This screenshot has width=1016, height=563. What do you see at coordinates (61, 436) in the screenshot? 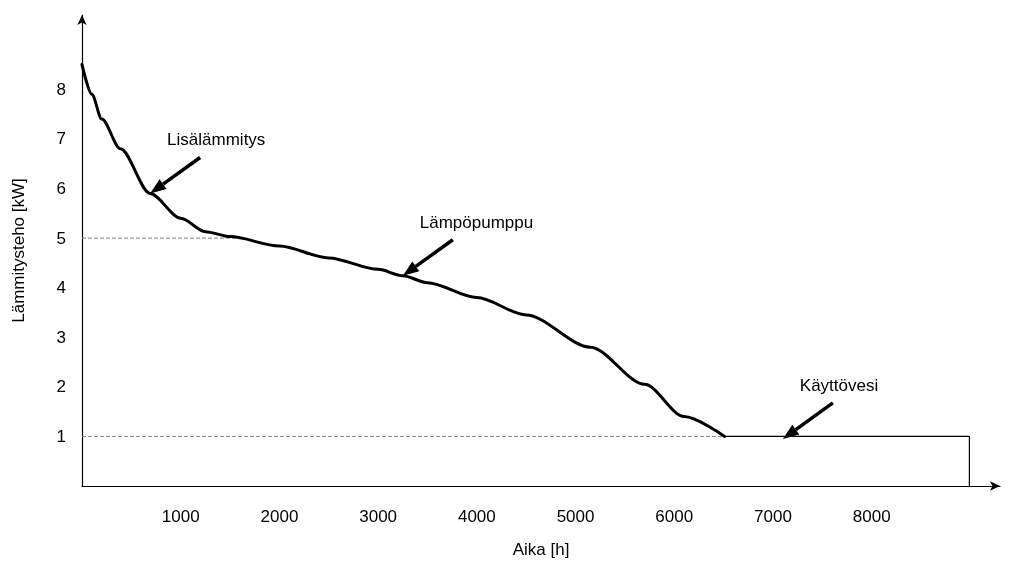
I see `y-tick-label: 1` at bounding box center [61, 436].